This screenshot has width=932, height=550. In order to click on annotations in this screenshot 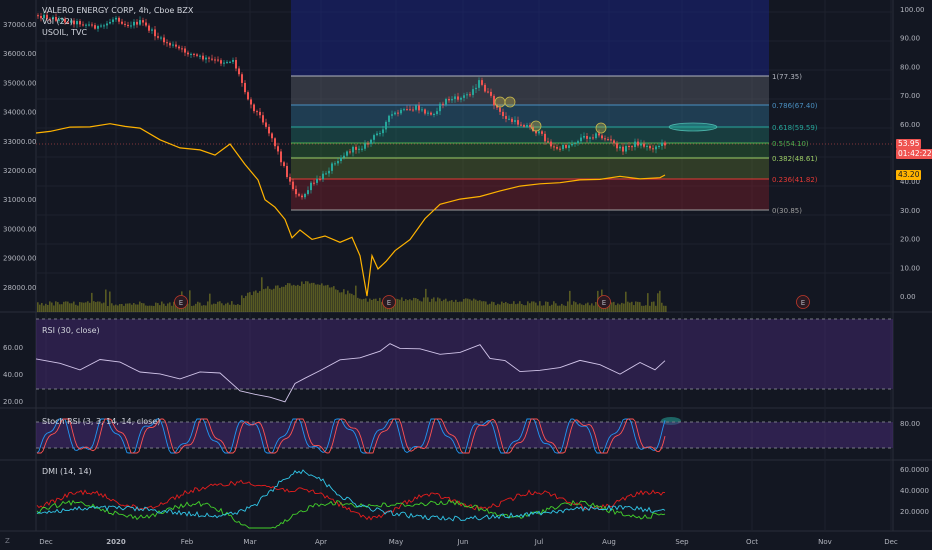, I will do `click(606, 260)`.